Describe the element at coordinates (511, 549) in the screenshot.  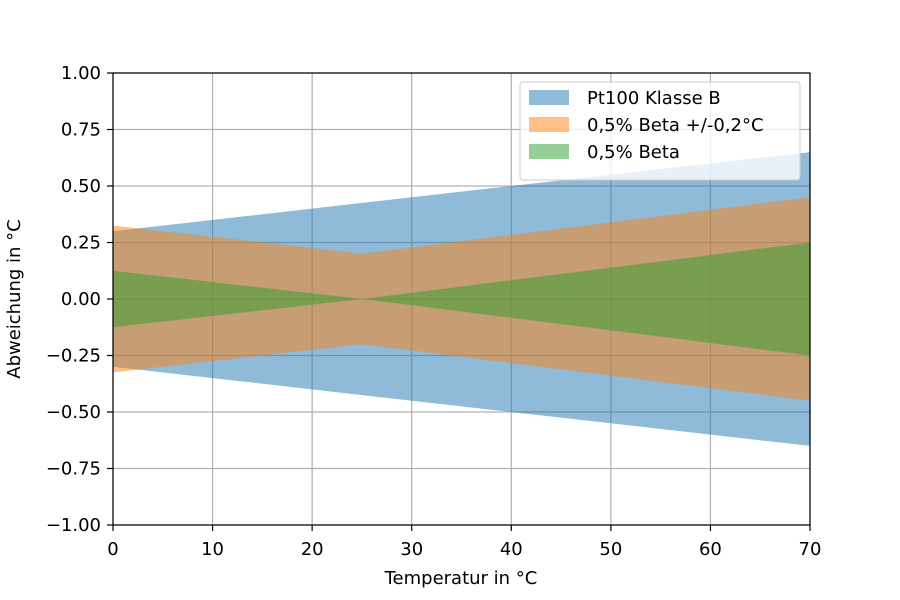
I see `x-tick-label: 40` at that location.